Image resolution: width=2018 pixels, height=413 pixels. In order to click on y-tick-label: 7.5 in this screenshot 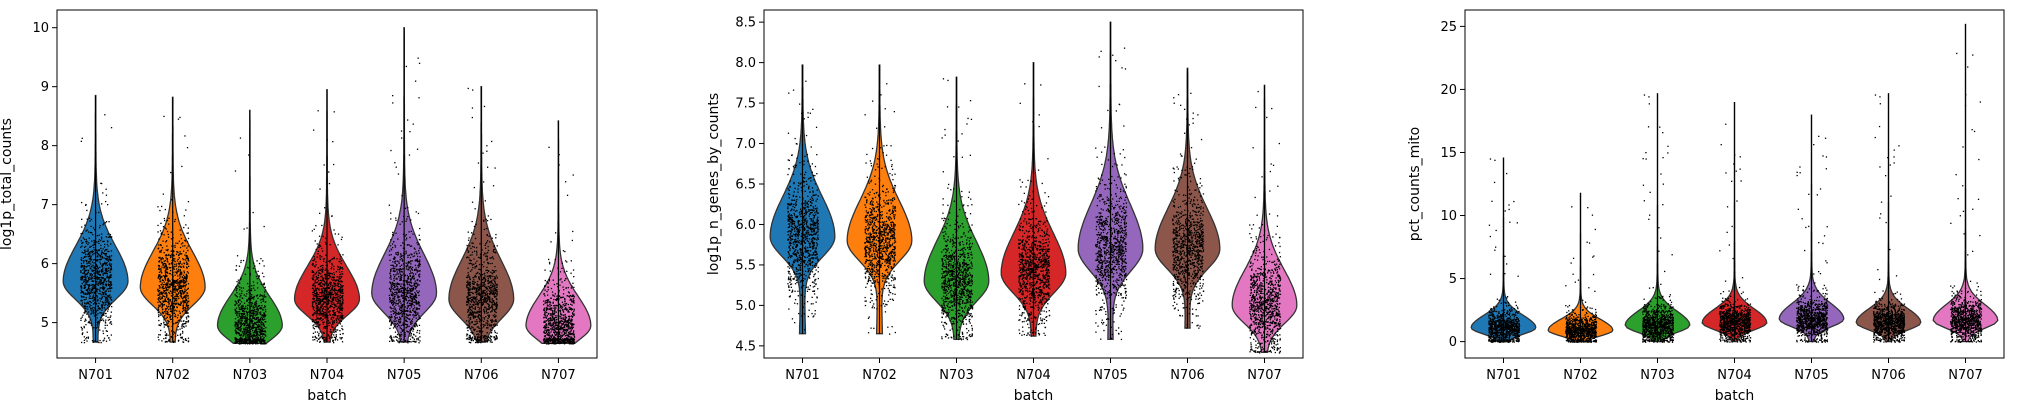, I will do `click(745, 104)`.